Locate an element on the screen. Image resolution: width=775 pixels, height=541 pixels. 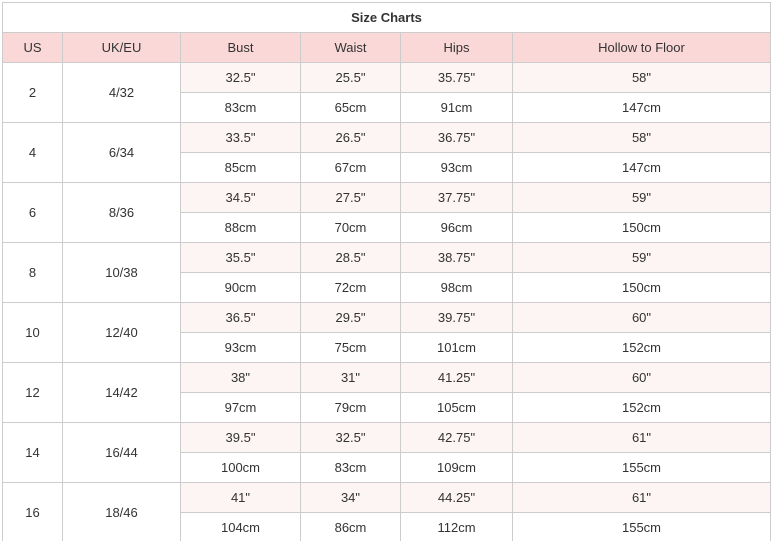
cell-bust-cm: 88cm is located at coordinates (240, 227).